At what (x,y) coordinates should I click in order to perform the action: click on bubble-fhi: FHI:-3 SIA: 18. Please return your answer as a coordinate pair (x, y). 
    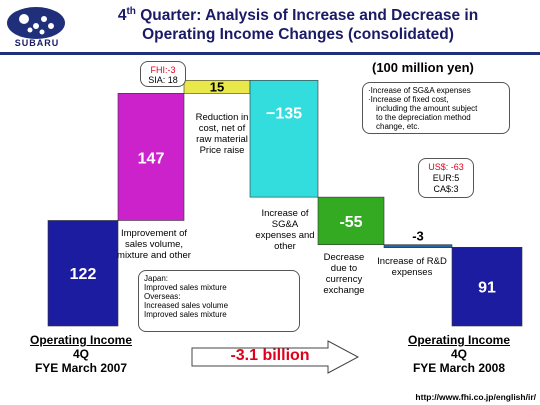
    Looking at the image, I should click on (163, 74).